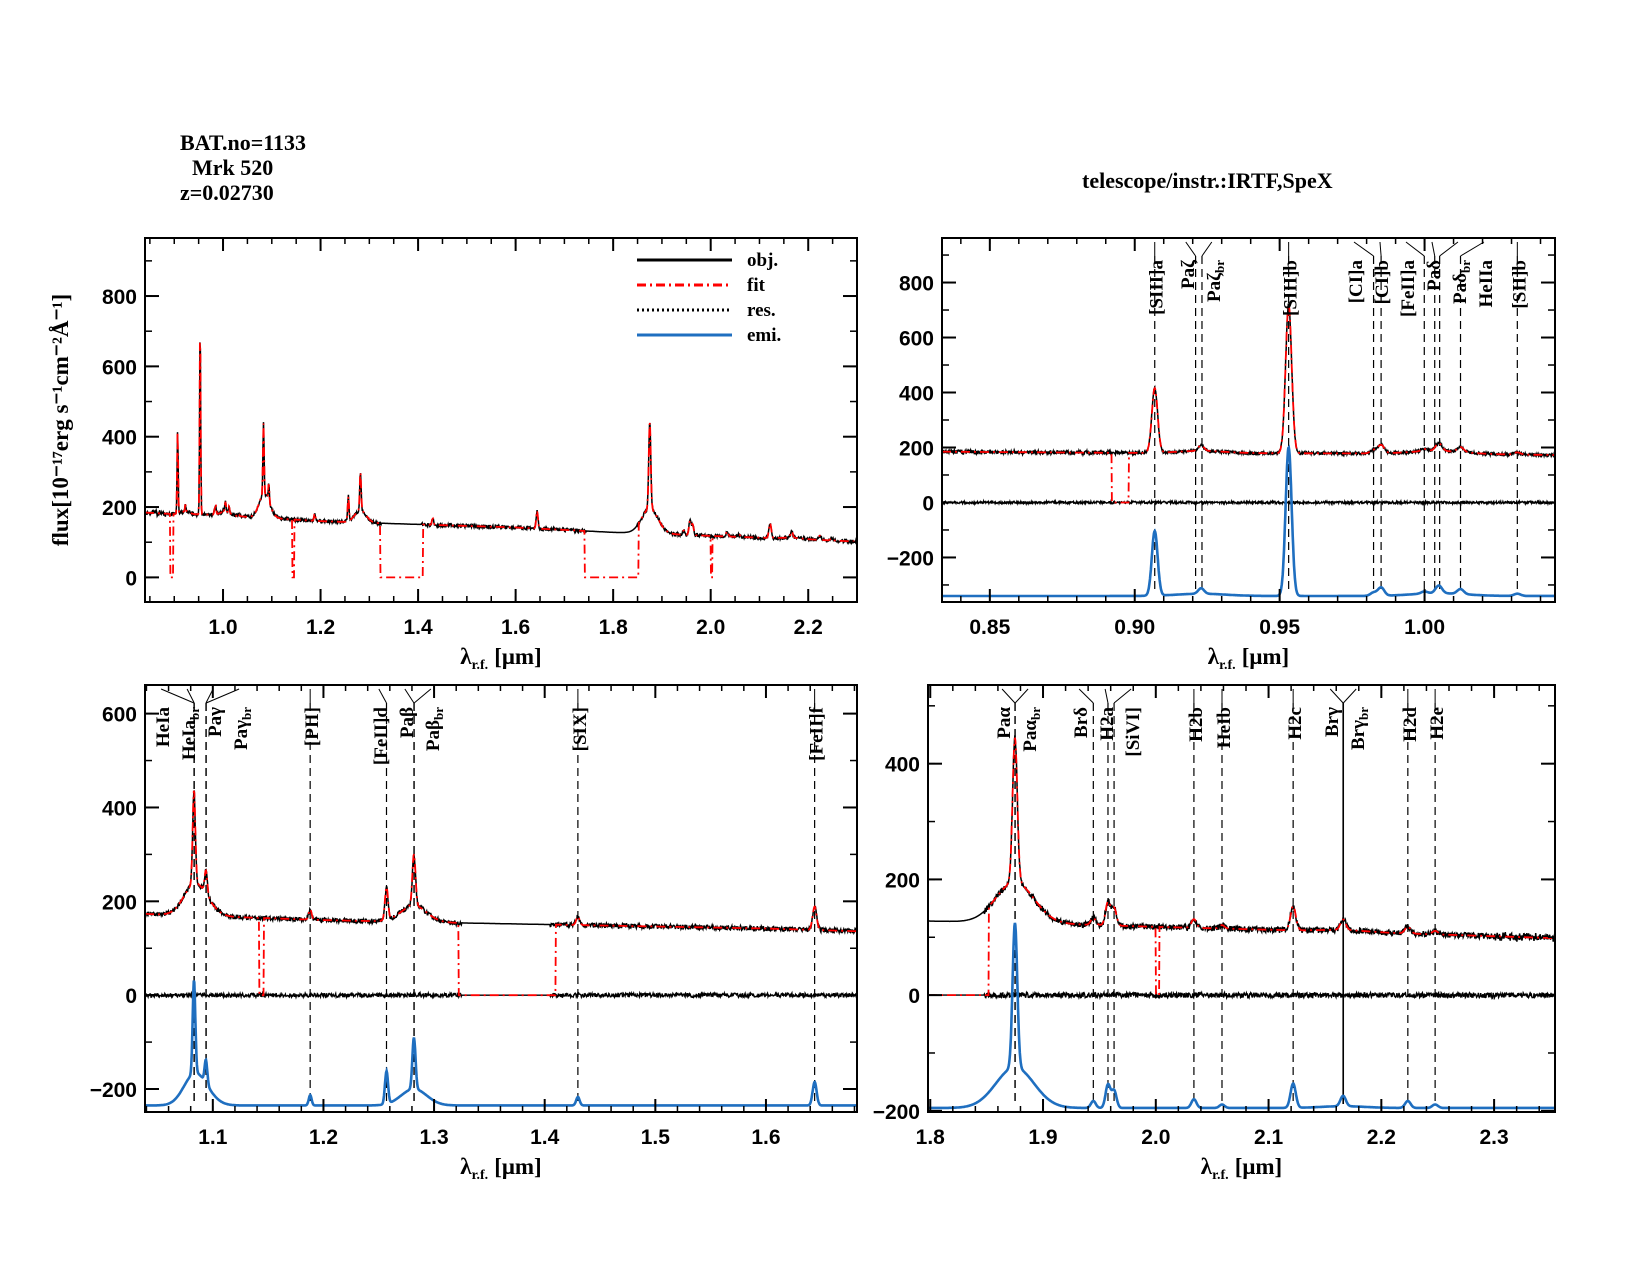 The width and height of the screenshot is (1650, 1275). What do you see at coordinates (761, 310) in the screenshot?
I see `legend-label: res.` at bounding box center [761, 310].